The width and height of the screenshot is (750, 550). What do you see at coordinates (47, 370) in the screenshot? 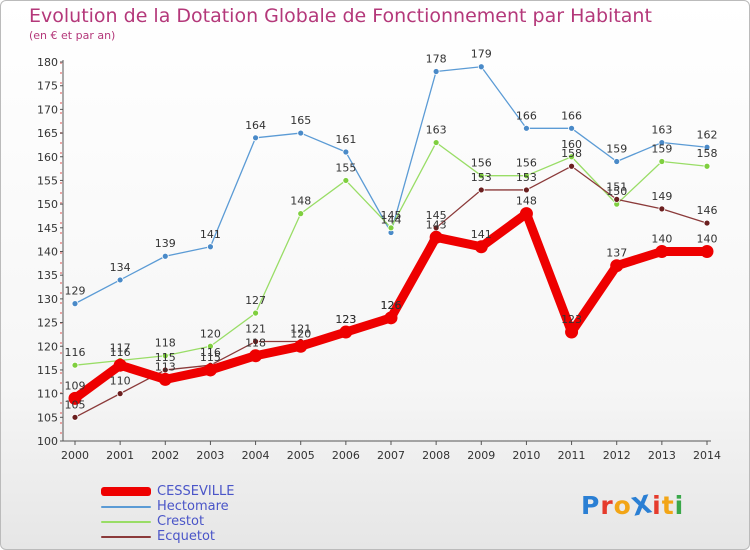
I see `y-tick-label: 115` at bounding box center [47, 370].